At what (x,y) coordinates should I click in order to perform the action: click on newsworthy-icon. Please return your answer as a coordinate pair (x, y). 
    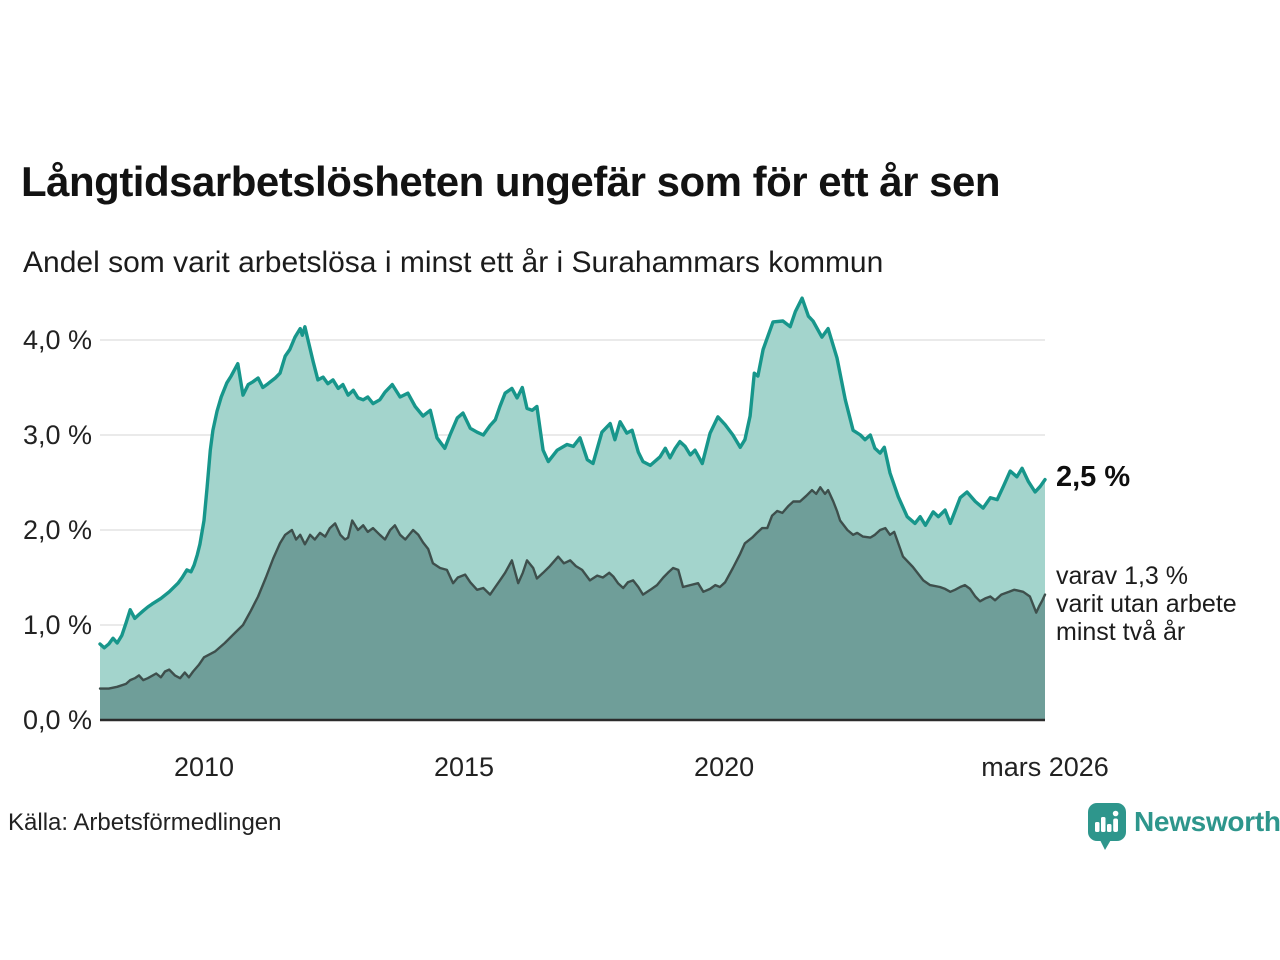
    Looking at the image, I should click on (1107, 826).